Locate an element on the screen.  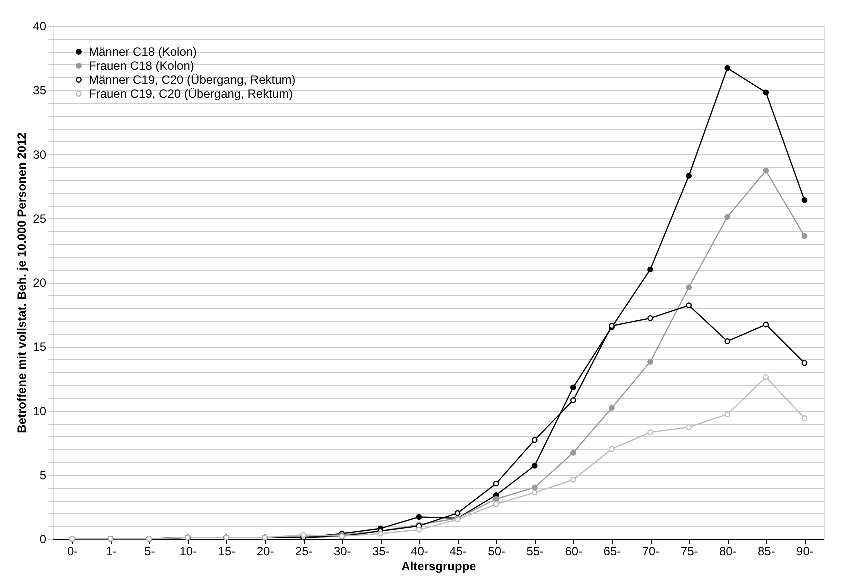
x-tick-label: 45- is located at coordinates (458, 551).